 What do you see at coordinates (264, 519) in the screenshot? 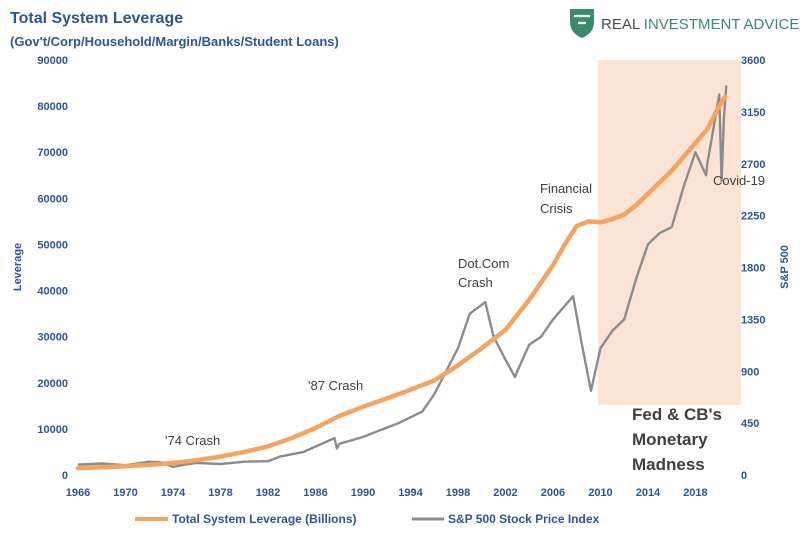
I see `legend-label-leverage: Total System Leverage (Billions)` at bounding box center [264, 519].